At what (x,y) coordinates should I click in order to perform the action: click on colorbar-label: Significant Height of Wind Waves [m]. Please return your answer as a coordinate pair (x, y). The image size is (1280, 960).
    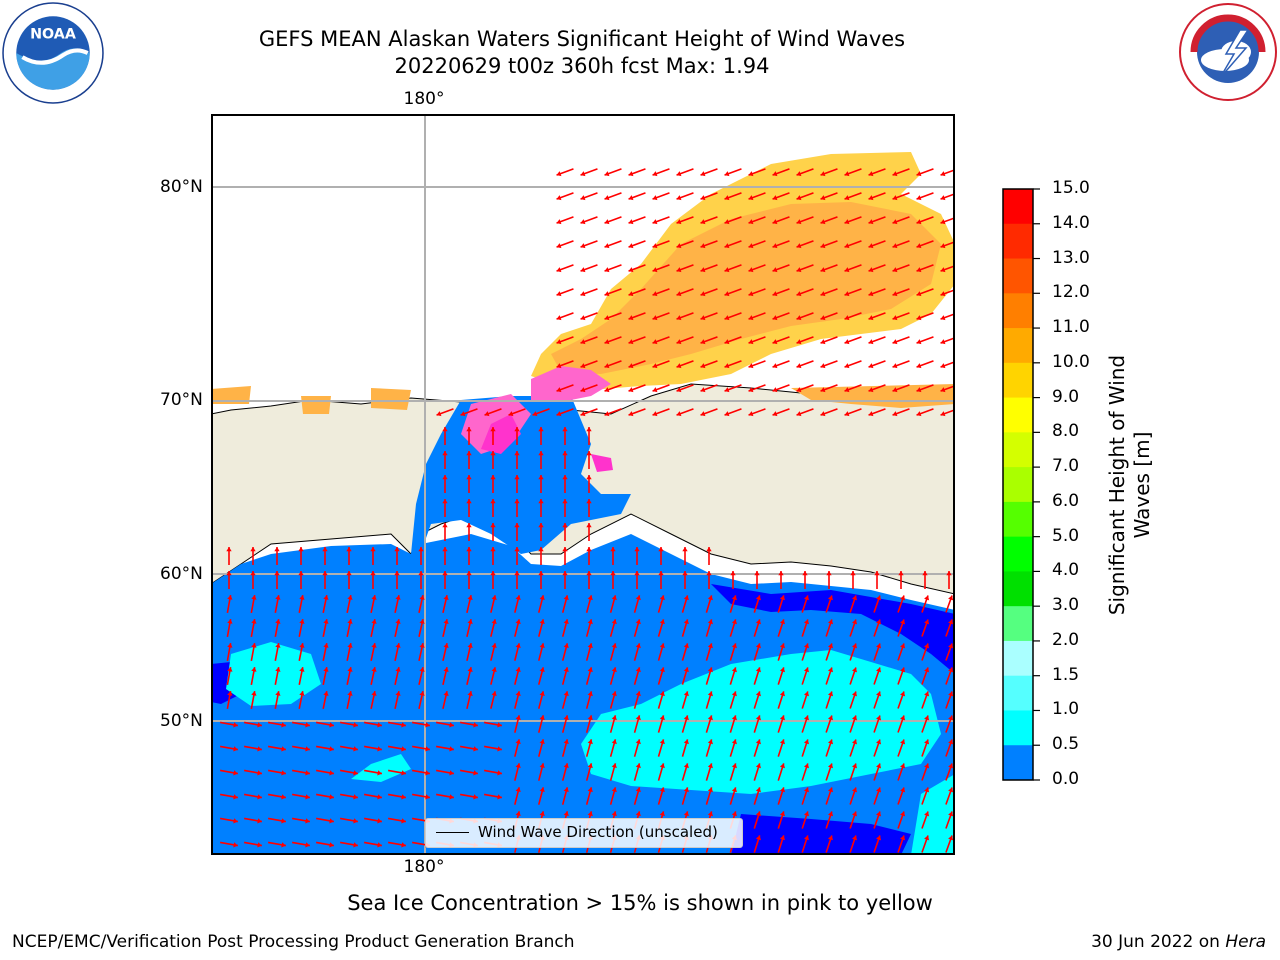
    Looking at the image, I should click on (1130, 485).